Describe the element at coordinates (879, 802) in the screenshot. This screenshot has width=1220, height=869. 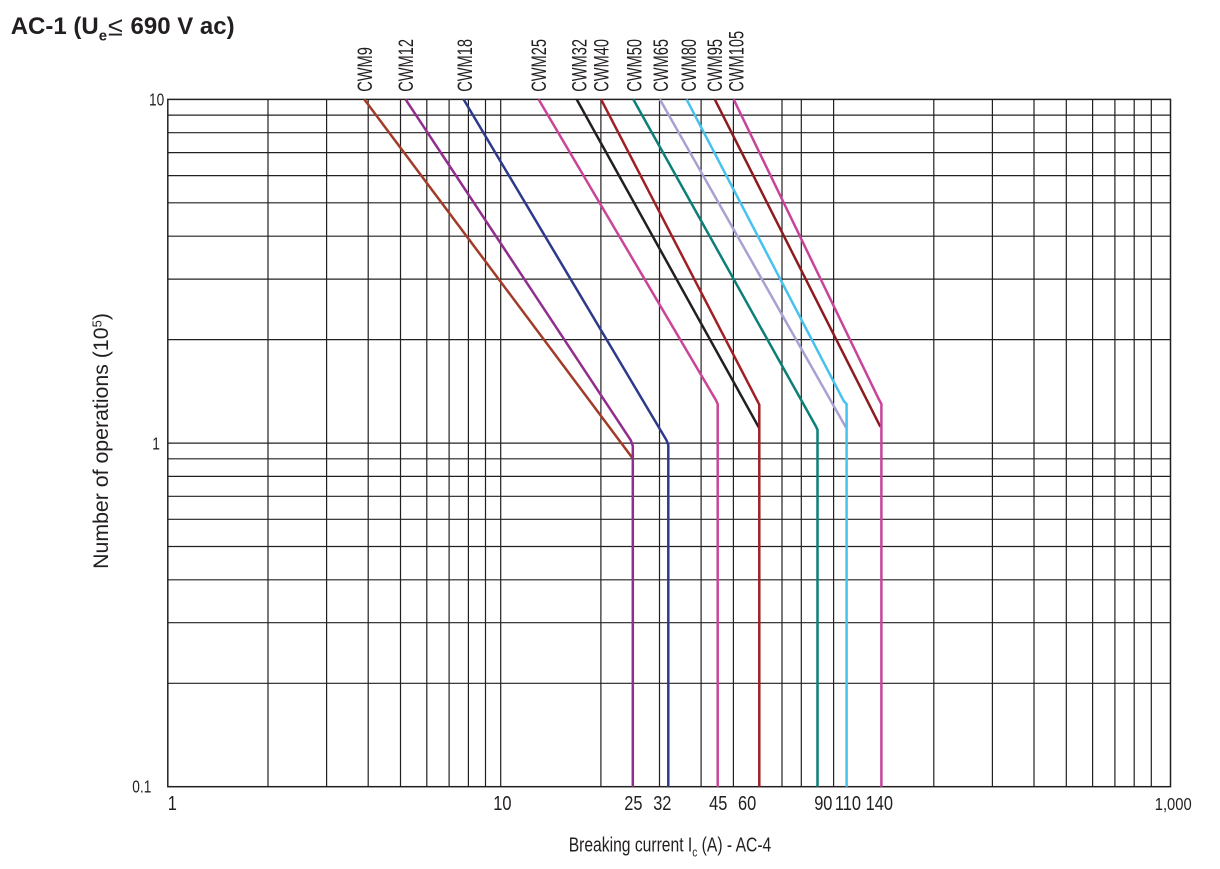
I see `svg-text: 140` at that location.